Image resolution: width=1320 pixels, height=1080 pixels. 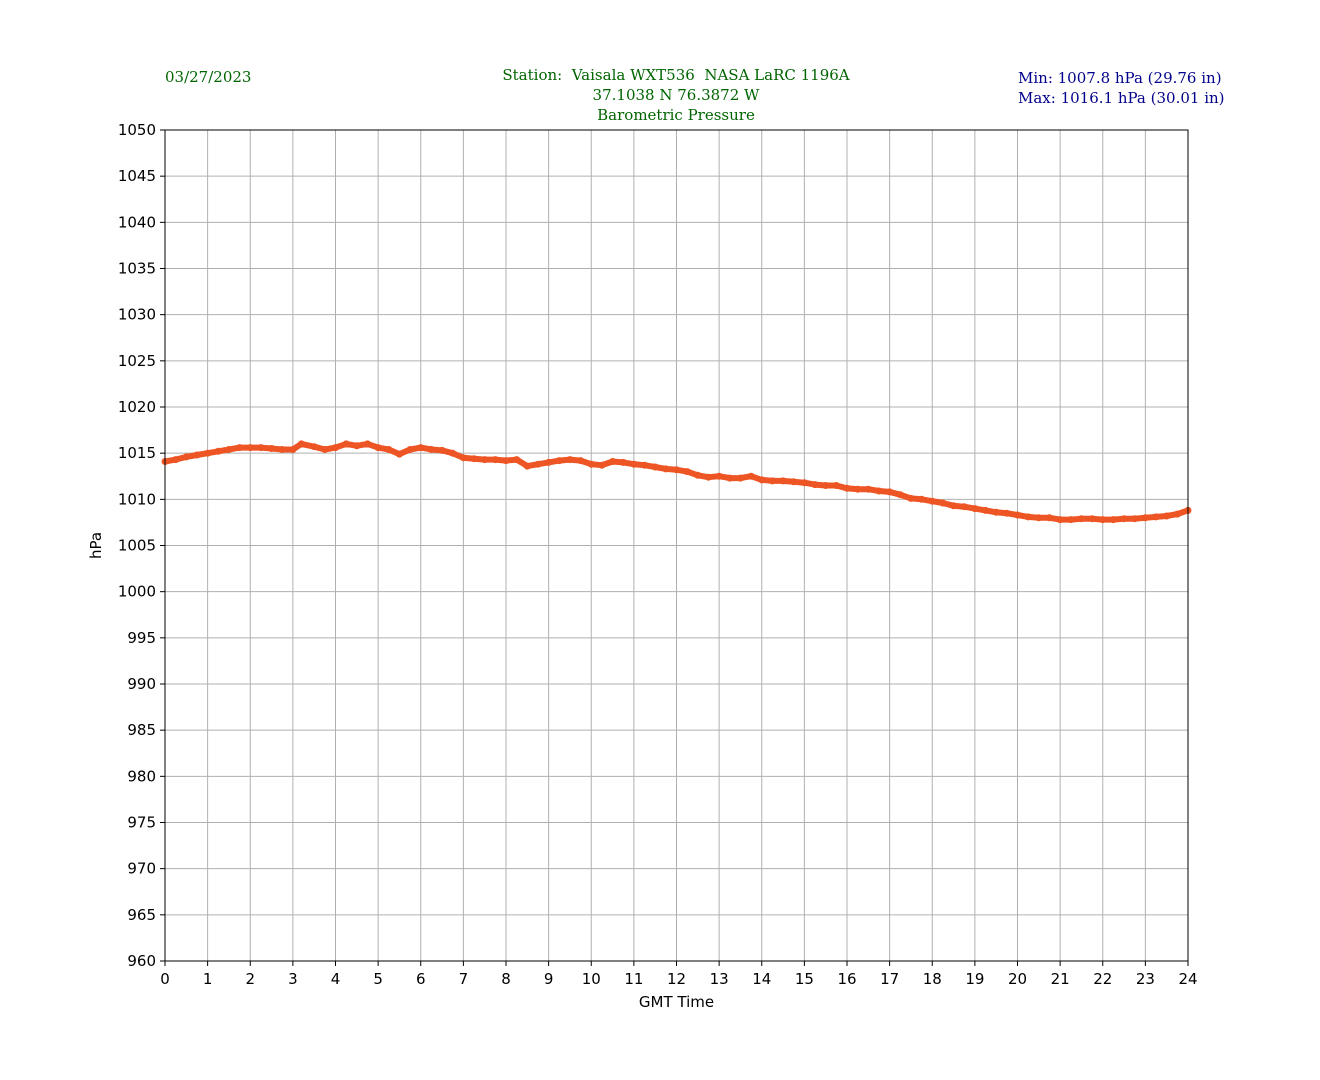 I want to click on x-tick-label: 3, so click(x=293, y=979).